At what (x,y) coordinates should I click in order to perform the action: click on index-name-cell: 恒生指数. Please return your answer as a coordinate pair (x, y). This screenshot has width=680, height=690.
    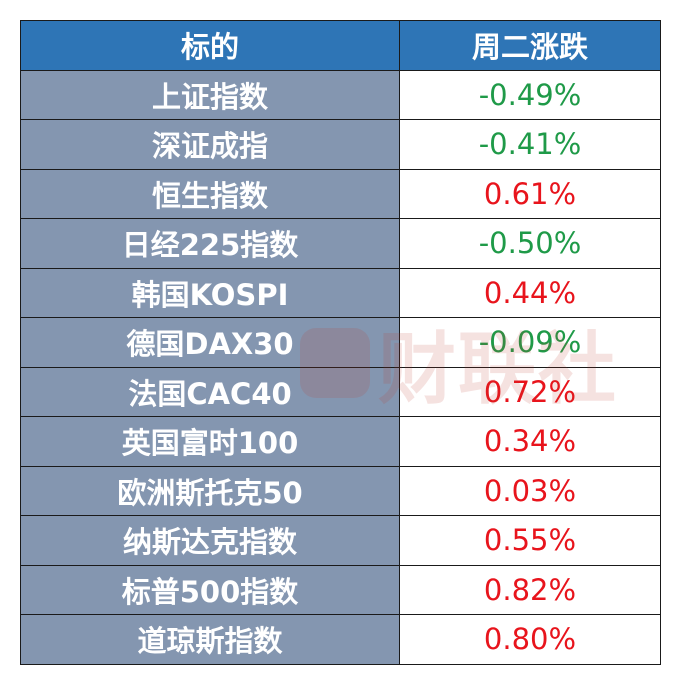
    Looking at the image, I should click on (210, 193).